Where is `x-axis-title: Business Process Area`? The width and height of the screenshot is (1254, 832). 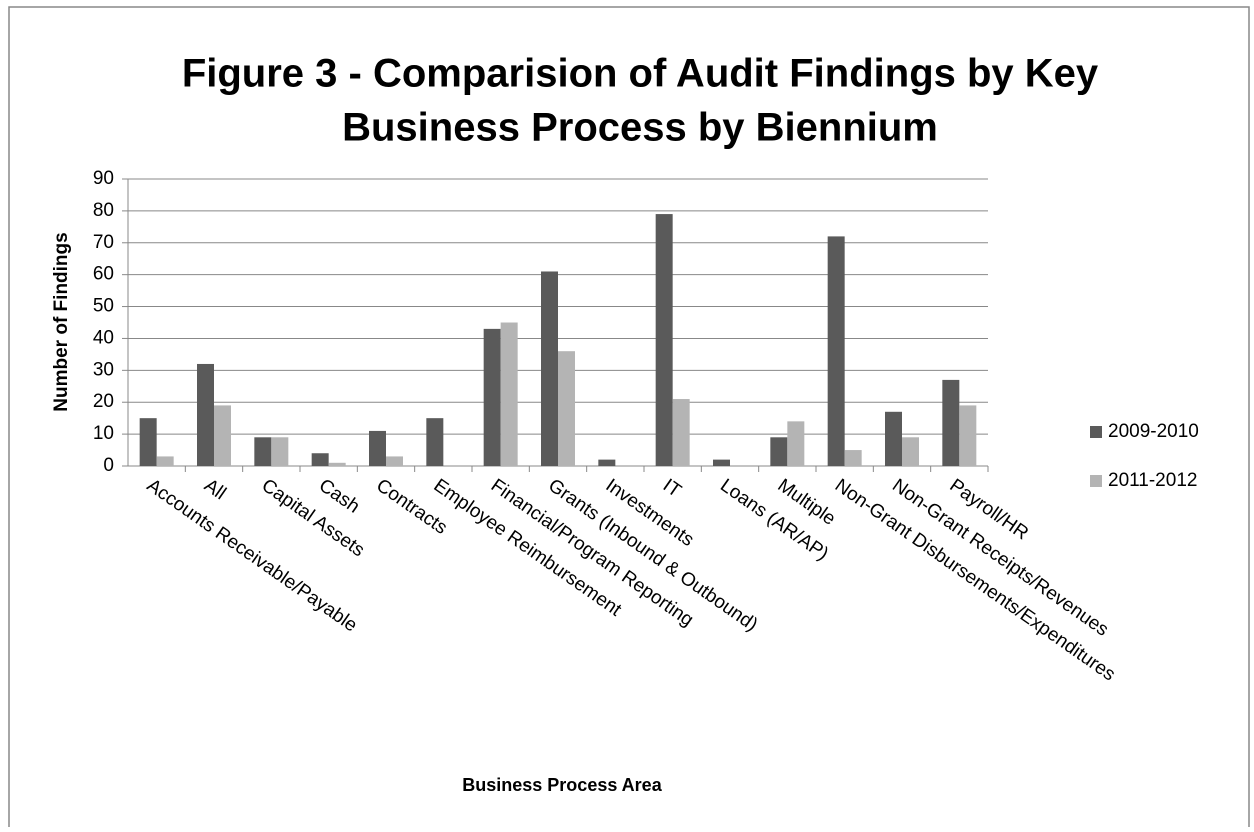 x-axis-title: Business Process Area is located at coordinates (562, 785).